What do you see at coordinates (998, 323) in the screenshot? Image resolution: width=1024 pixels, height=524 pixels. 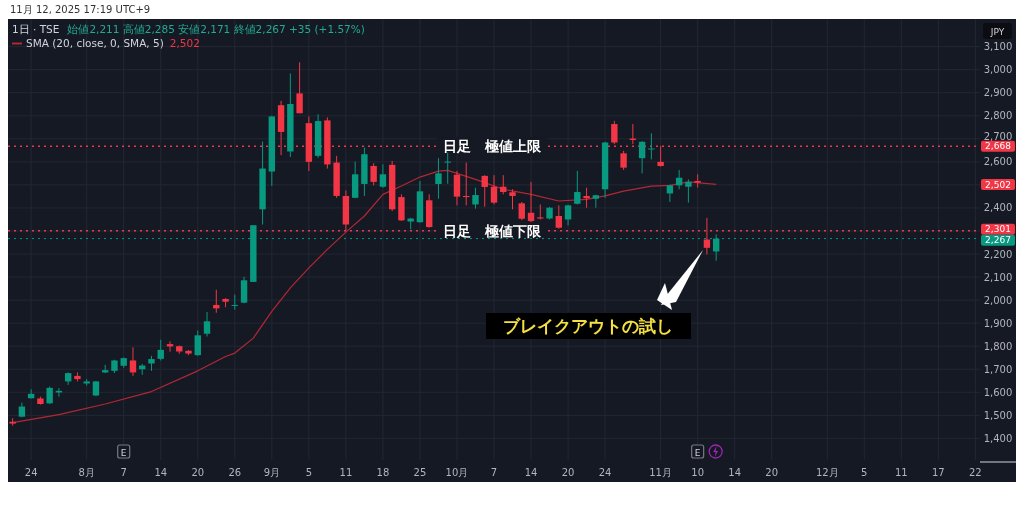 I see `y-tick-label: 1,900` at bounding box center [998, 323].